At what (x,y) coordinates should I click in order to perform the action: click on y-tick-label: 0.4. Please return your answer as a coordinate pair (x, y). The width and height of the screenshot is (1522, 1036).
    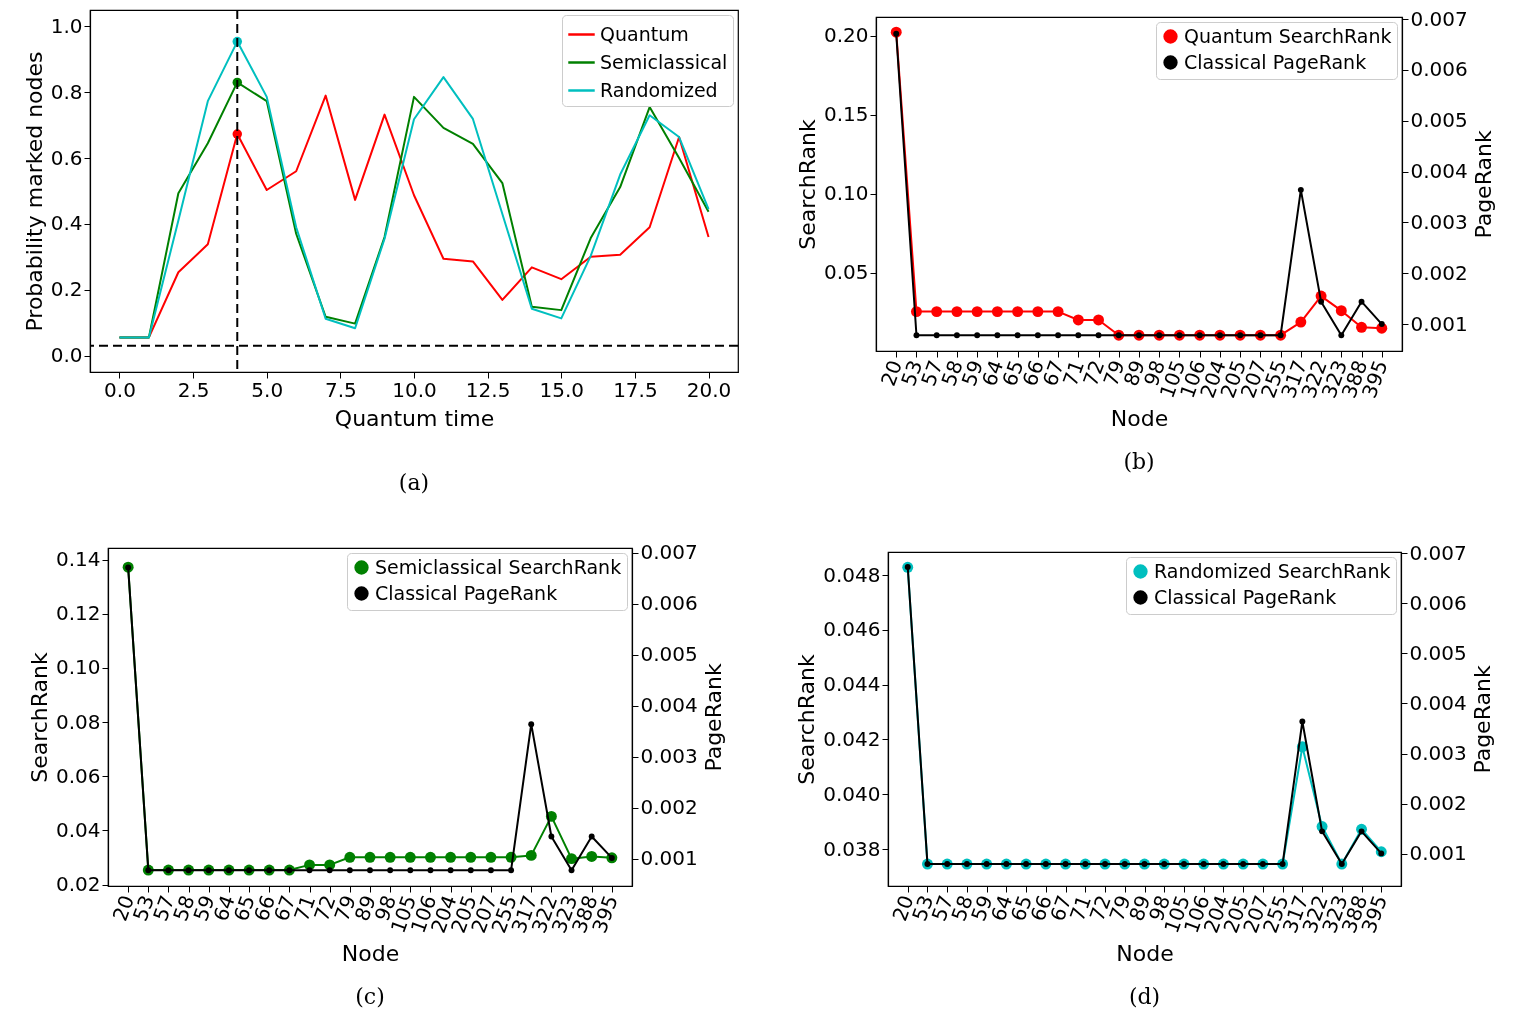
    Looking at the image, I should click on (66, 223).